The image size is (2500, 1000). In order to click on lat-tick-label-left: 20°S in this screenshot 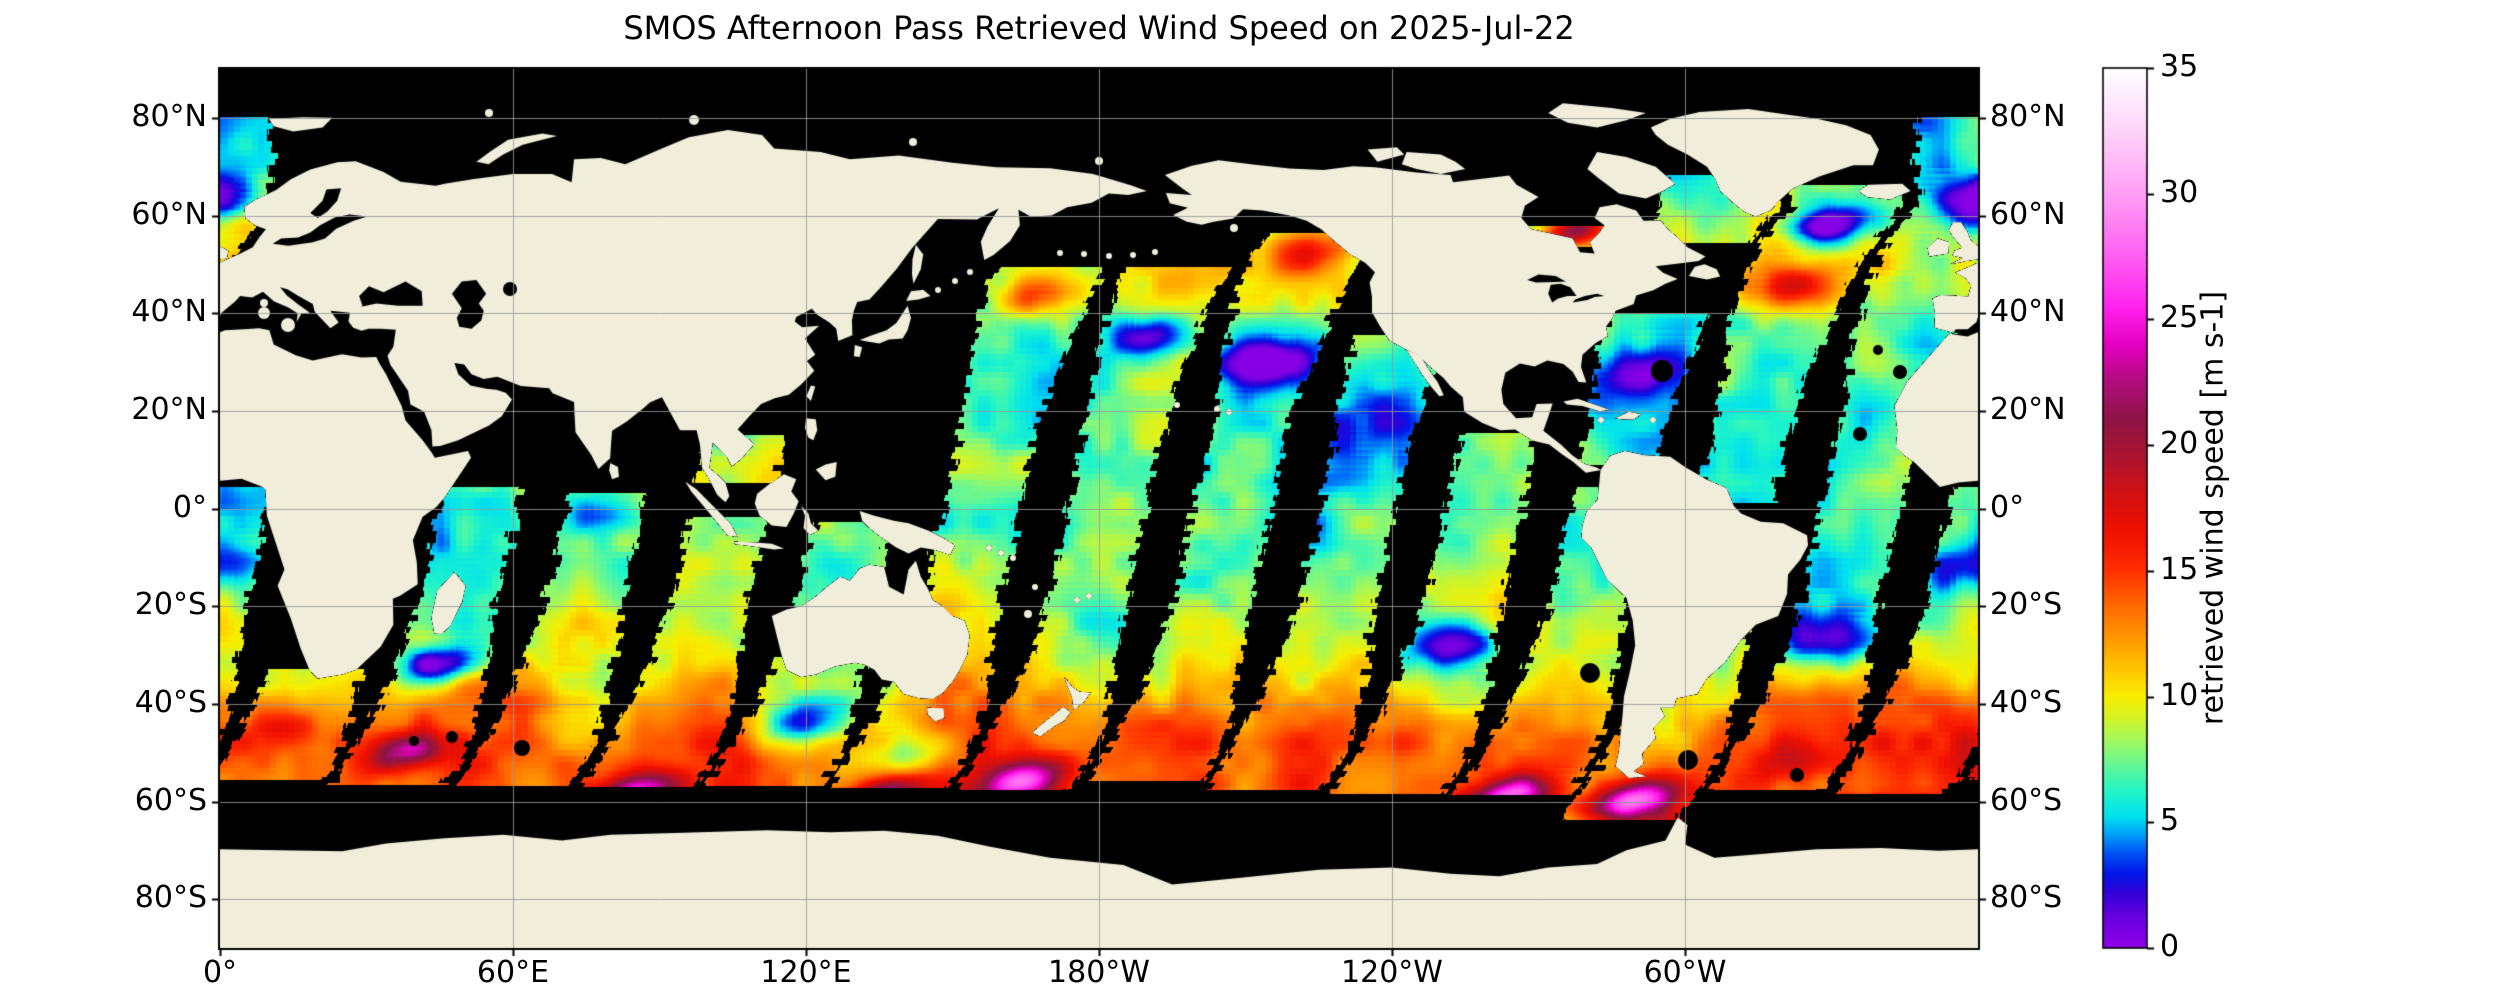, I will do `click(170, 605)`.